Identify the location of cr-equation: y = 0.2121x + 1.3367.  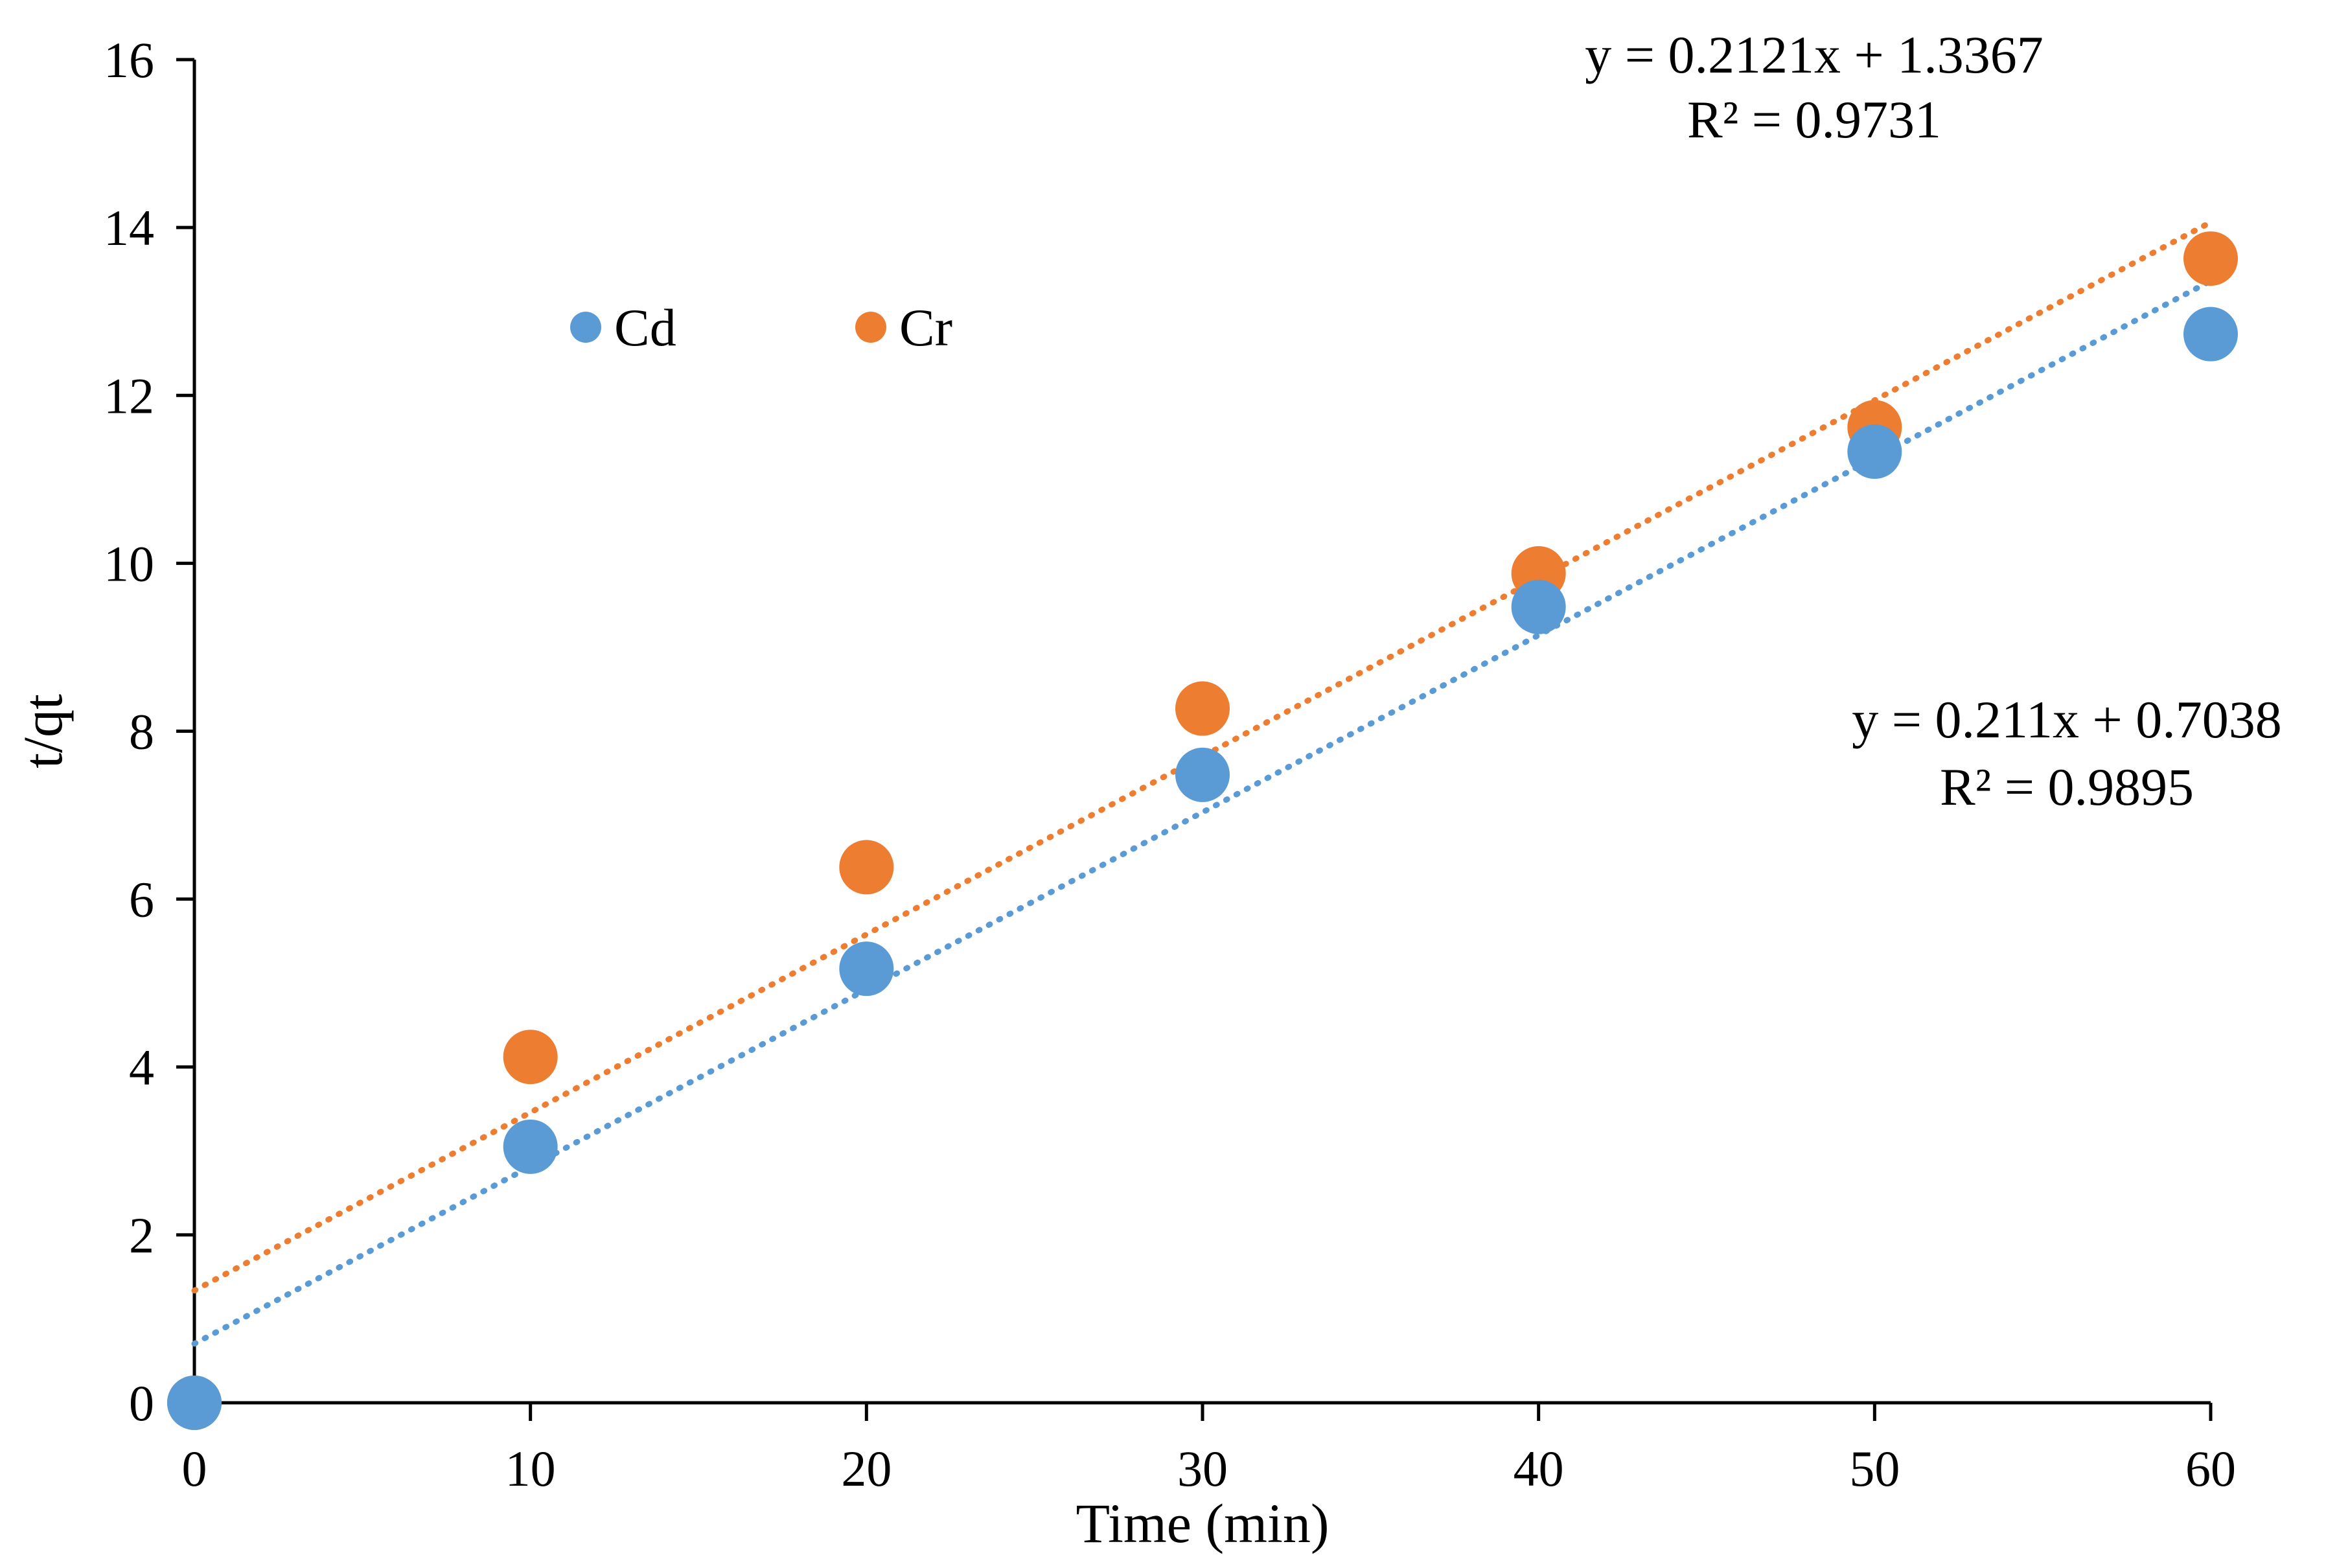
(1815, 54).